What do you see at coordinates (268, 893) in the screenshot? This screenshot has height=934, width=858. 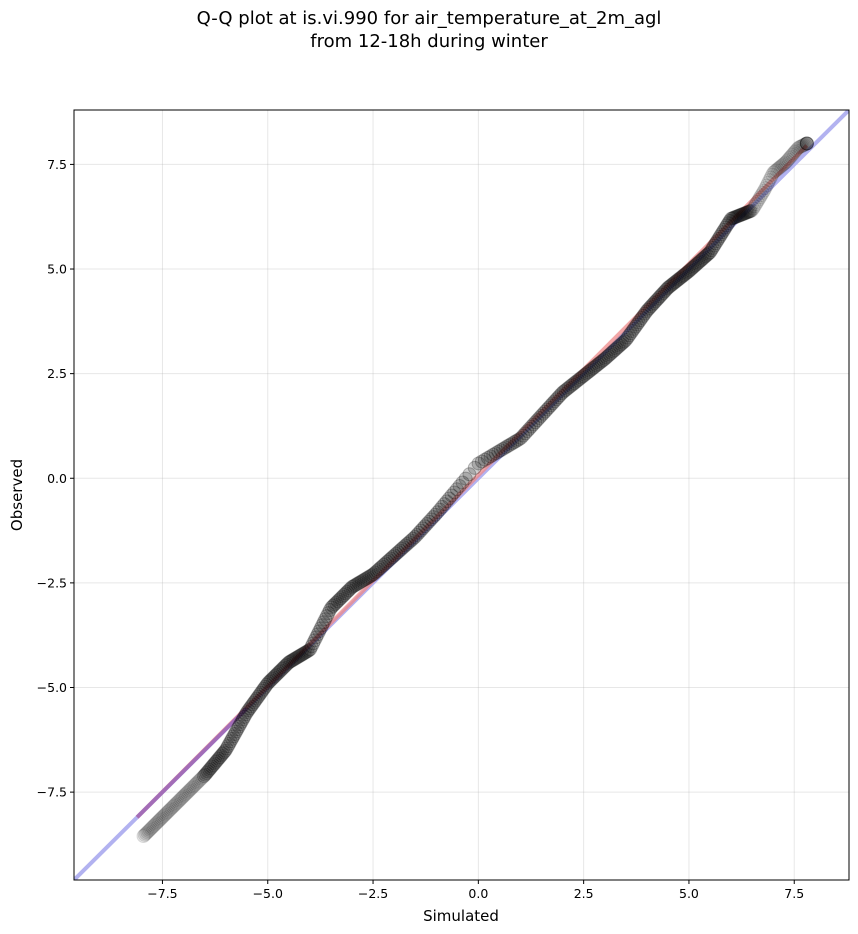 I see `x-tick-label: −5.0` at bounding box center [268, 893].